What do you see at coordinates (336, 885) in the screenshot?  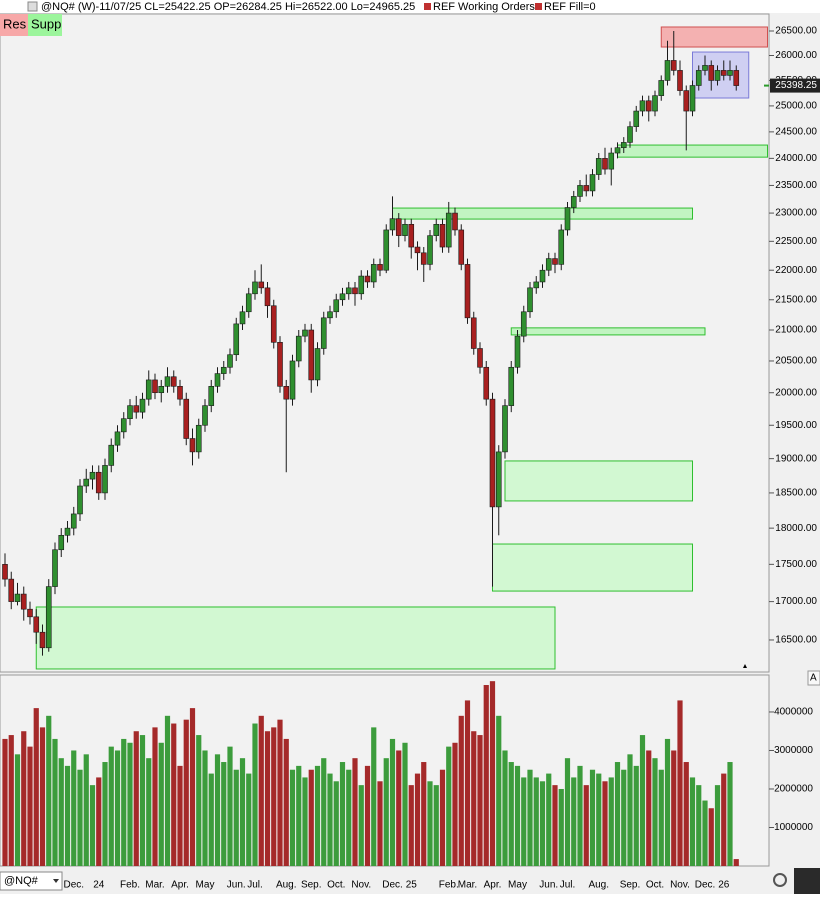 I see `x-tick-label: Oct.` at bounding box center [336, 885].